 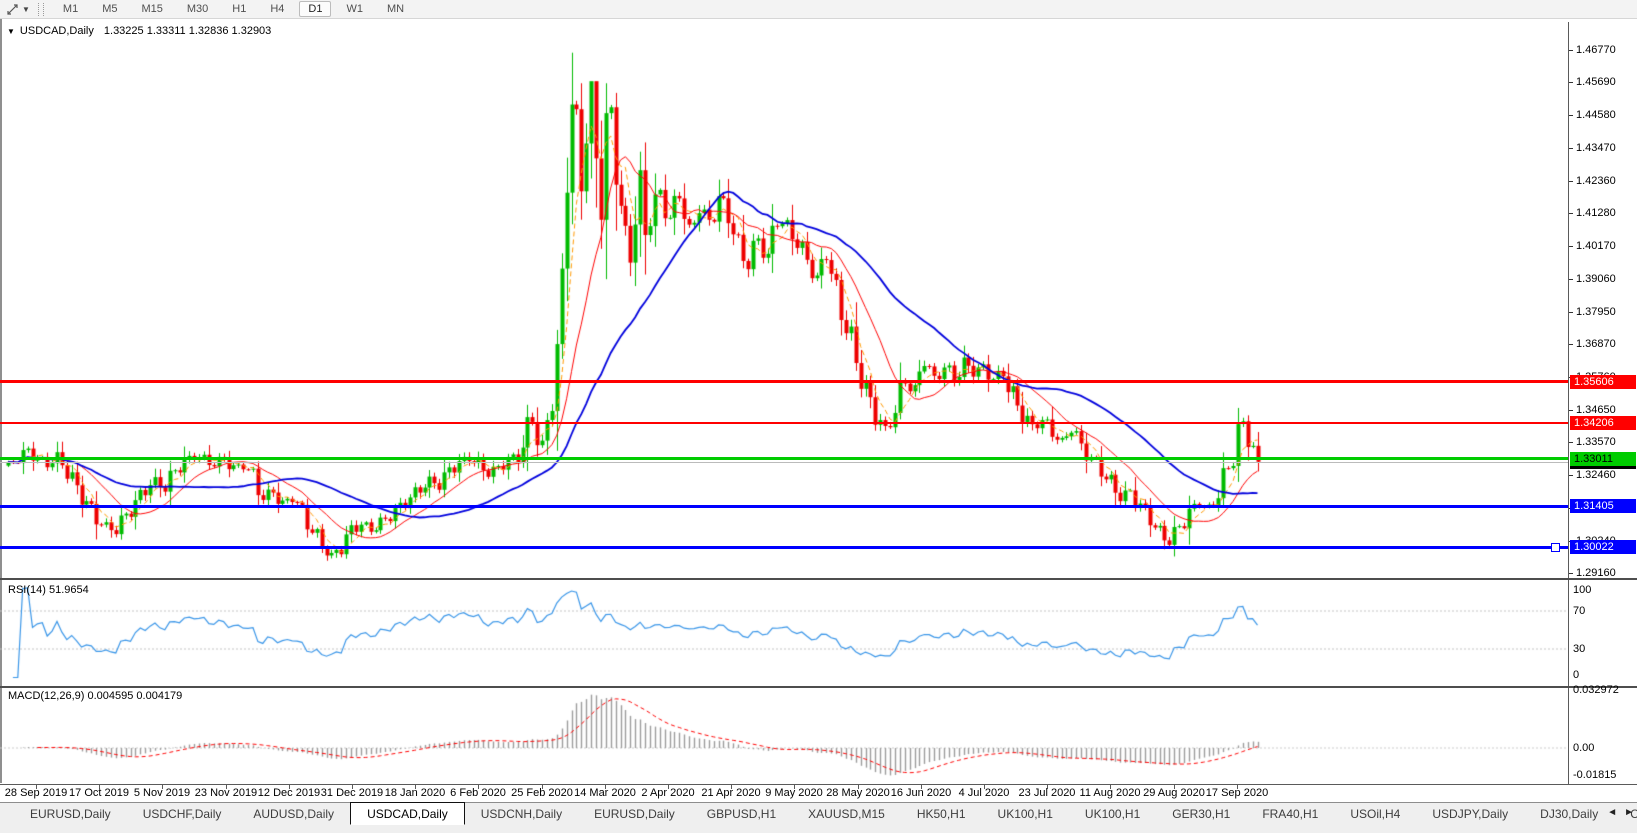 I want to click on price-axis-label: 1.32460, so click(x=1592, y=475).